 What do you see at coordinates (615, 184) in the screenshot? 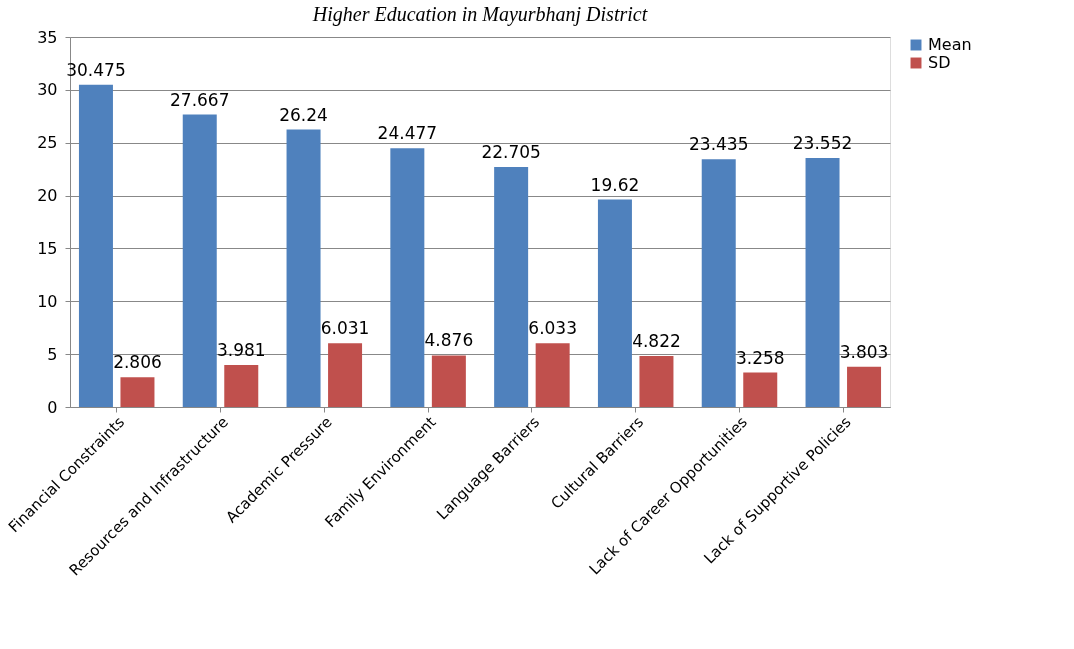
I see `data-label: 19.62` at bounding box center [615, 184].